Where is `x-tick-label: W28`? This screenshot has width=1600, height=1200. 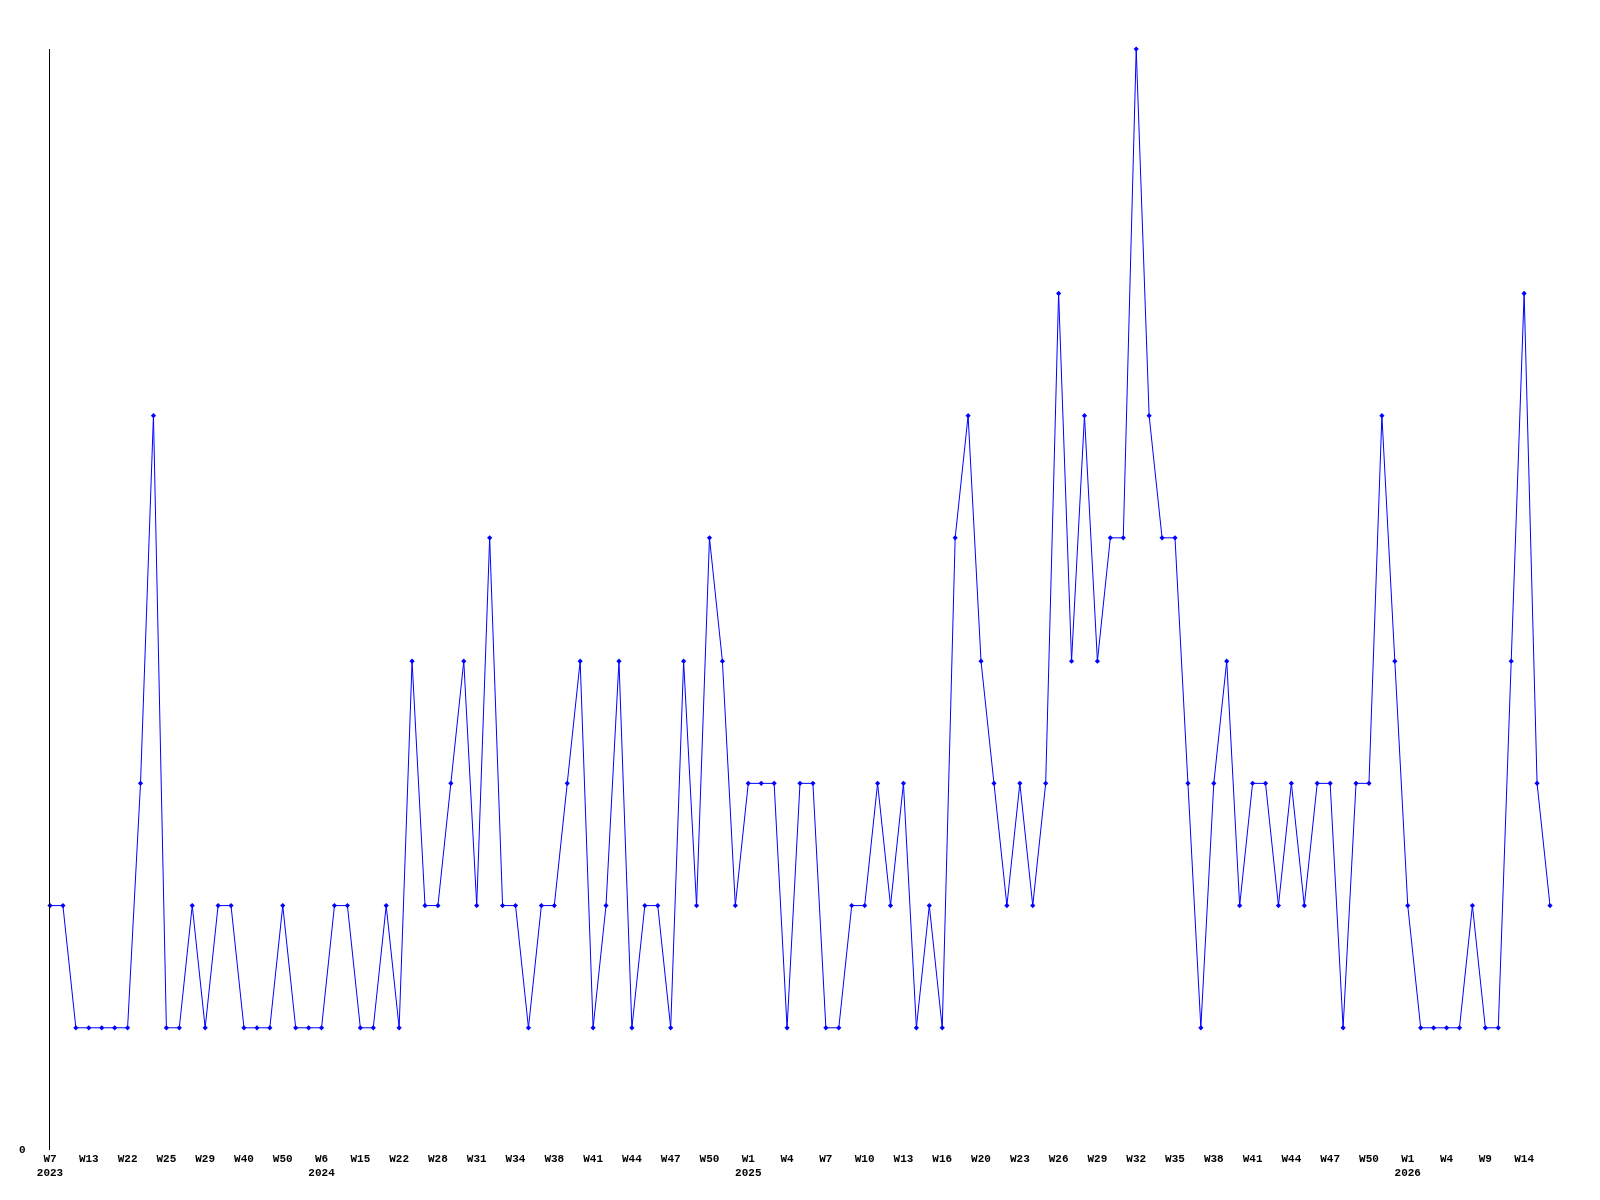
x-tick-label: W28 is located at coordinates (438, 1159).